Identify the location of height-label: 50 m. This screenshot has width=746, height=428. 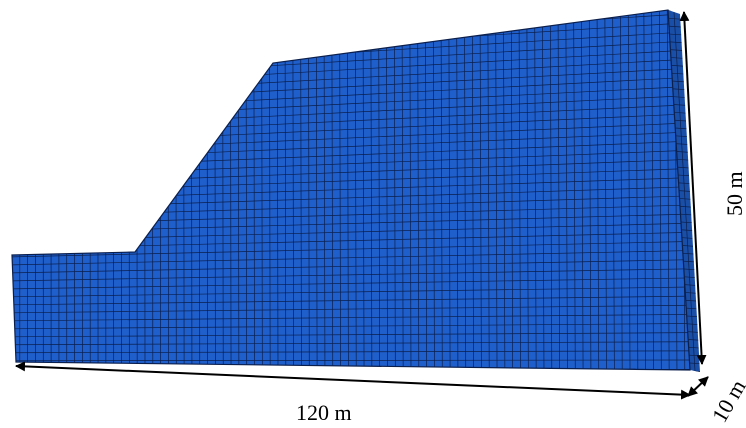
(734, 193).